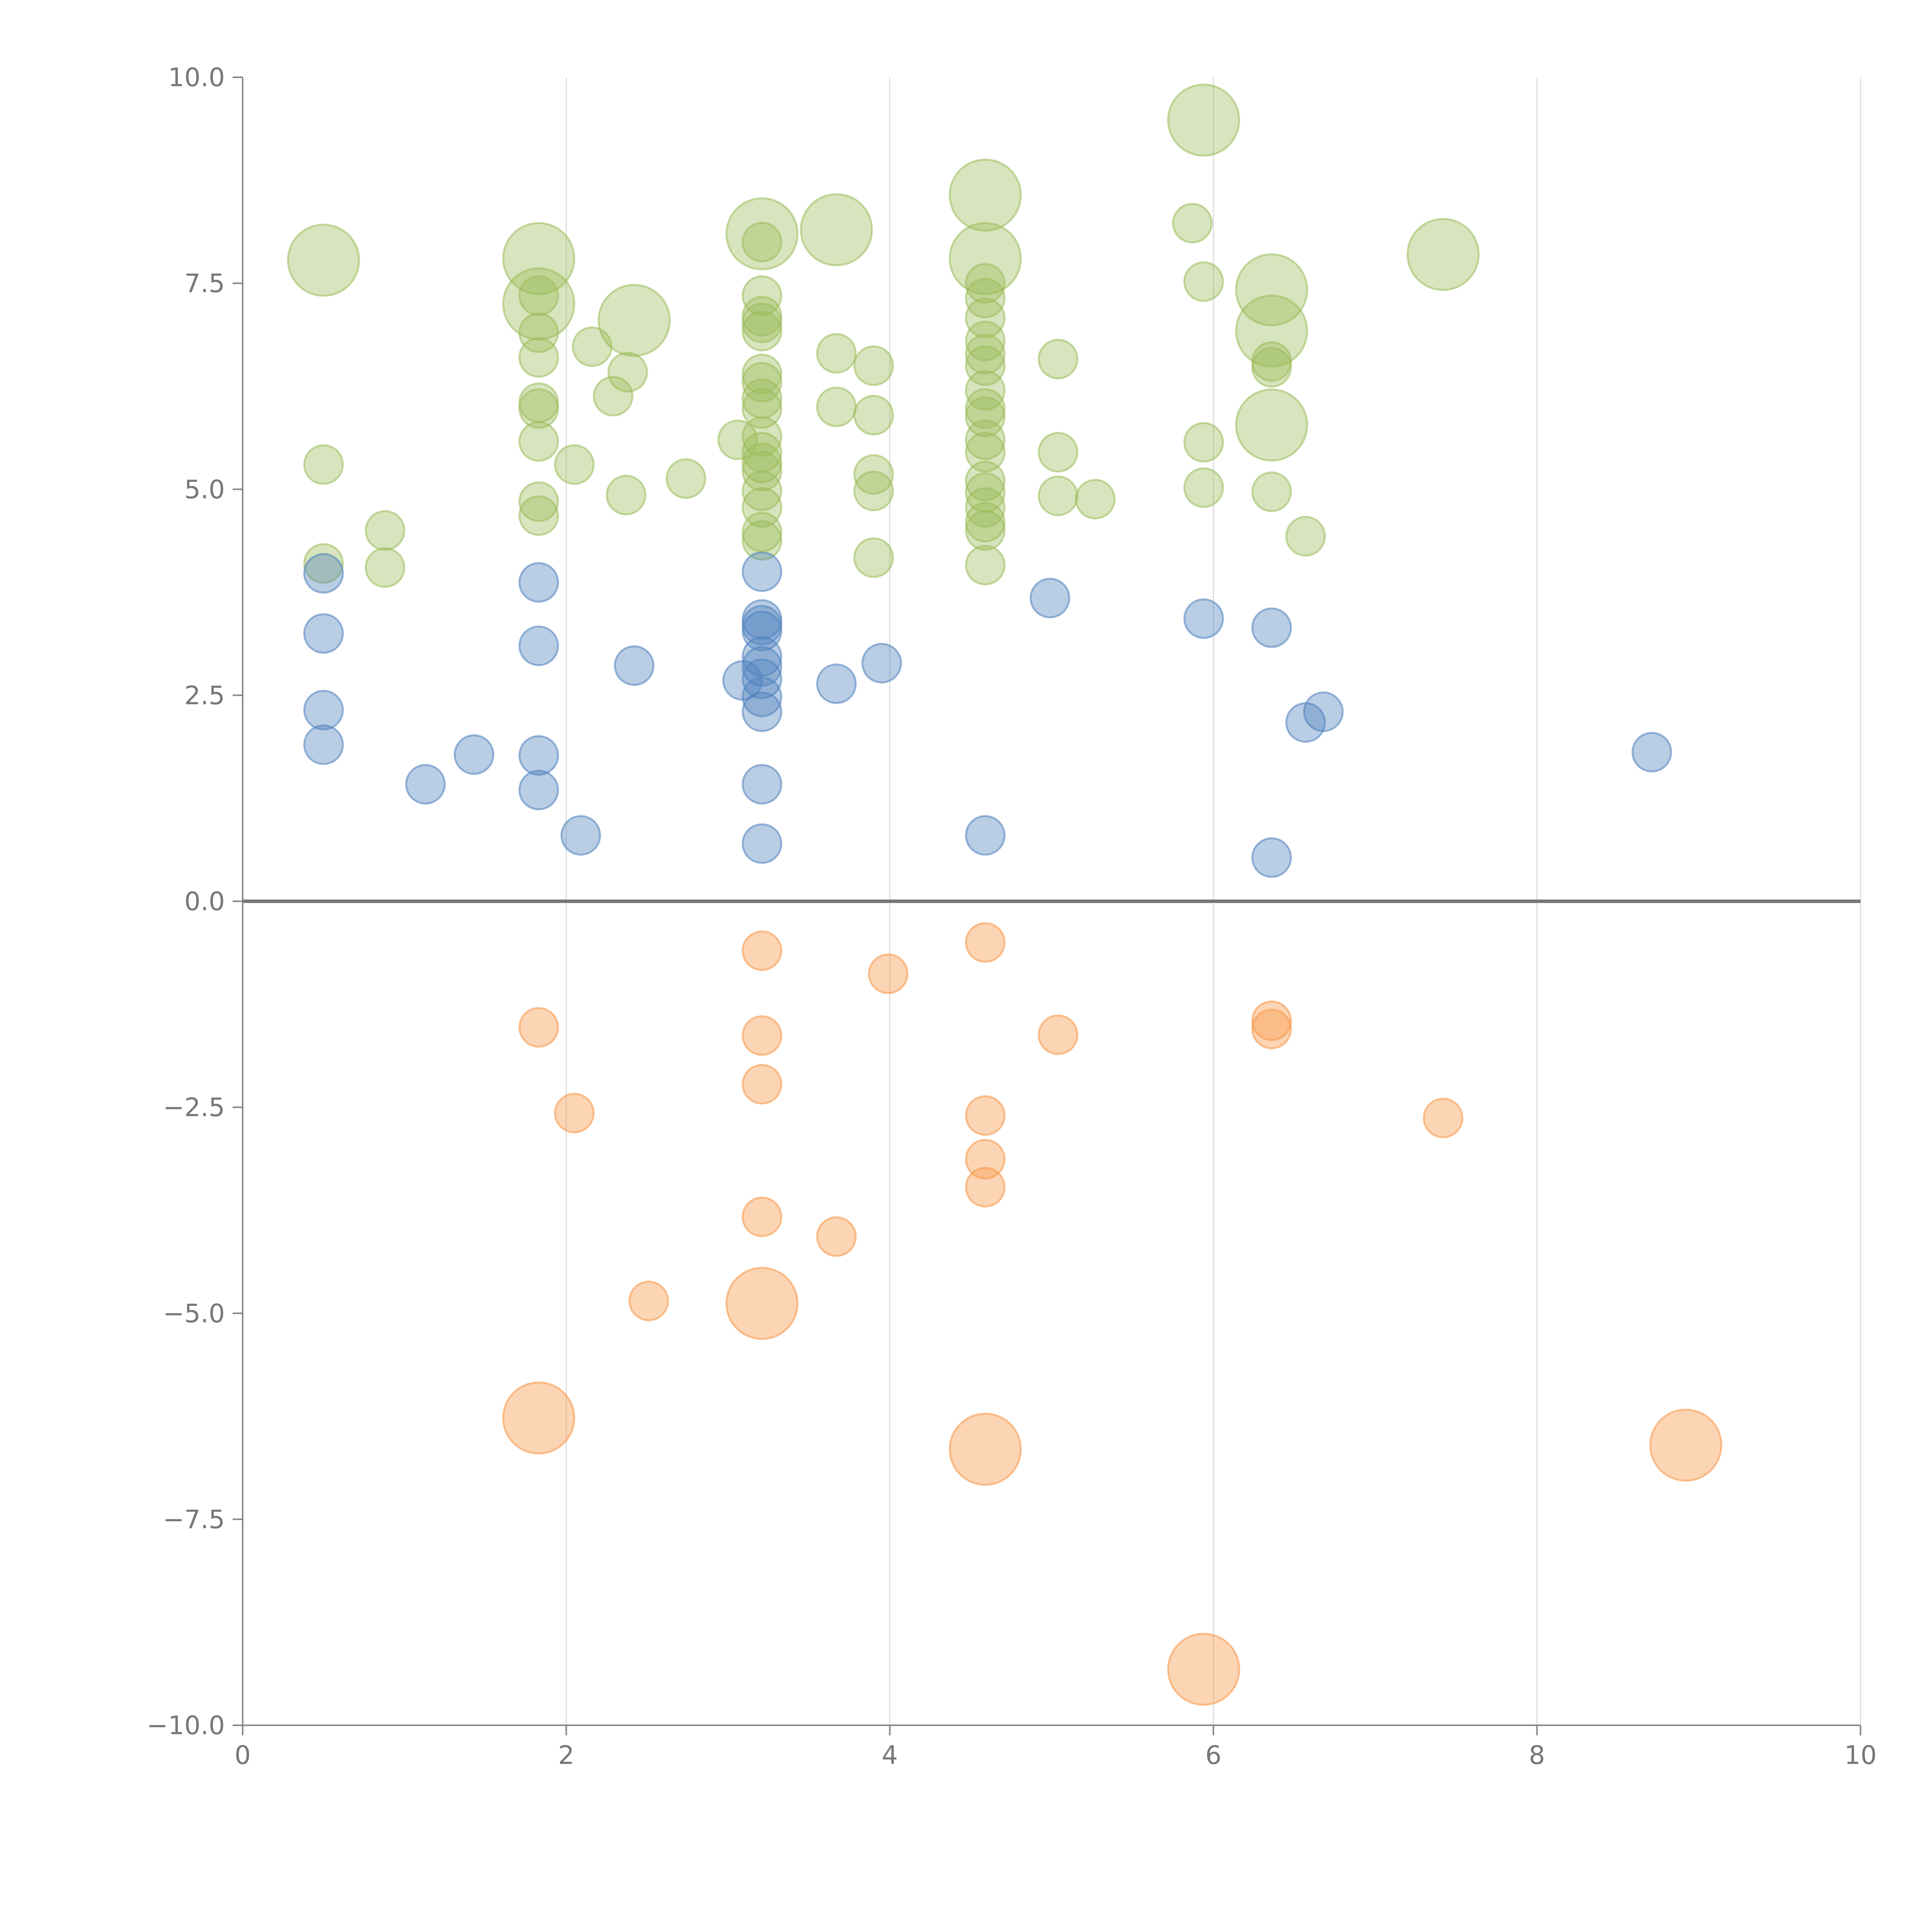 The image size is (1932, 1932). Describe the element at coordinates (205, 902) in the screenshot. I see `y-tick-label: 0.0` at that location.